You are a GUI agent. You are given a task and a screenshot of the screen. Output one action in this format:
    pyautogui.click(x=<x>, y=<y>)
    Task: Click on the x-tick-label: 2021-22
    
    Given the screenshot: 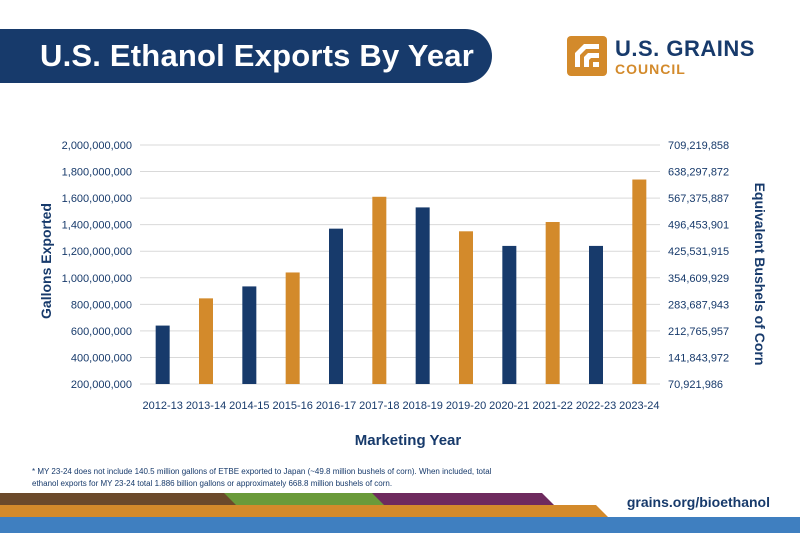 What is the action you would take?
    pyautogui.click(x=552, y=406)
    